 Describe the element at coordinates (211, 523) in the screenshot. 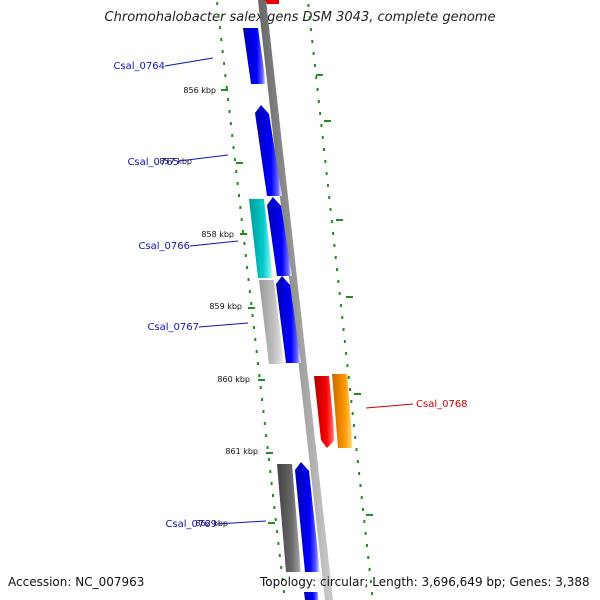

I see `tick-label: 862 kbp` at that location.